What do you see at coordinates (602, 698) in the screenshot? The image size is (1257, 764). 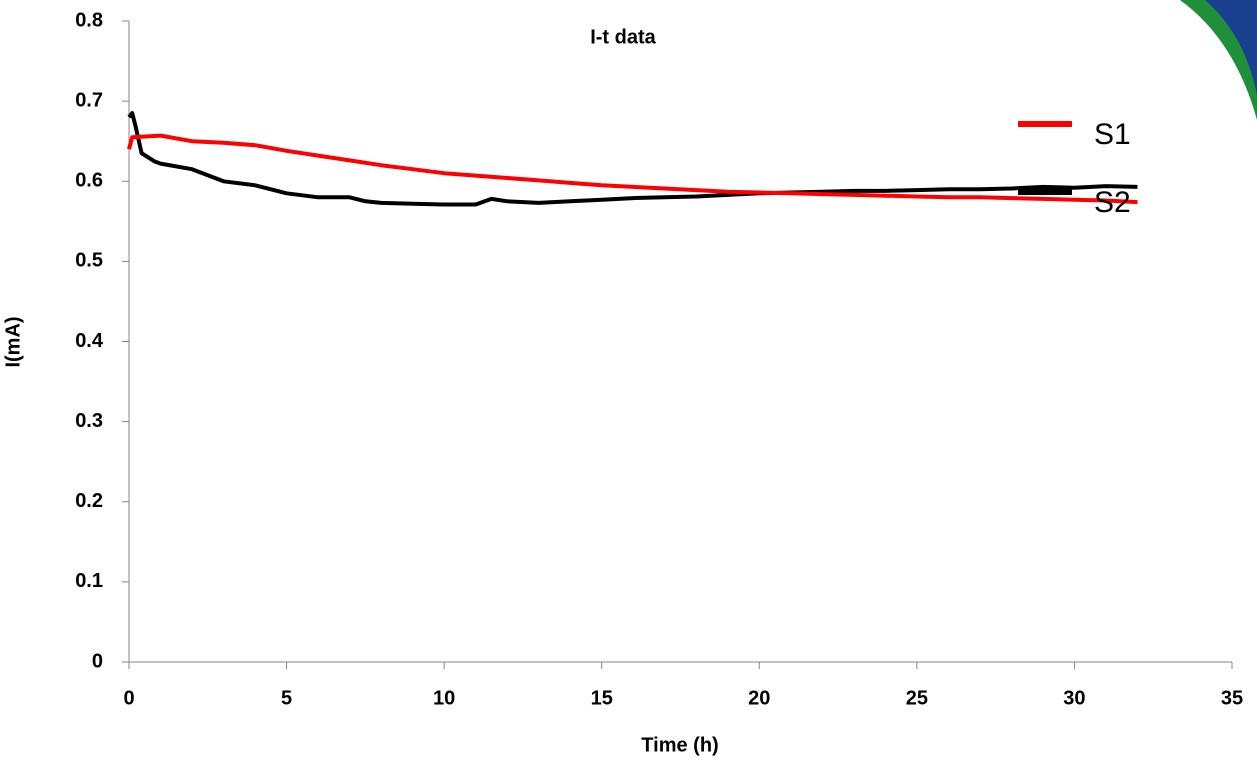 I see `x-tick-label: 15` at bounding box center [602, 698].